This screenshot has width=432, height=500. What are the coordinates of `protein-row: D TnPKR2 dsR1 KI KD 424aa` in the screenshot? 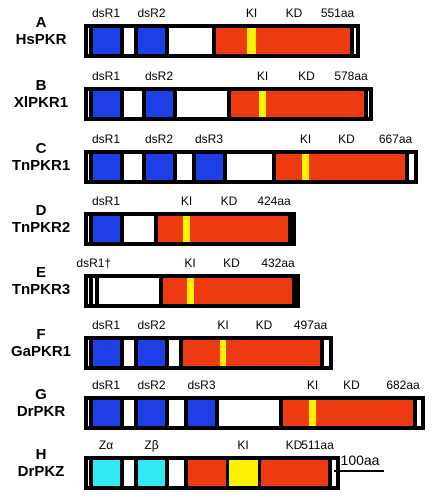 It's located at (216, 217).